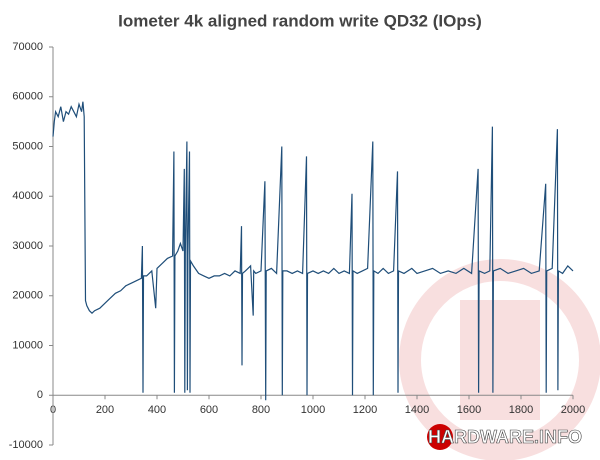 The height and width of the screenshot is (460, 600). I want to click on y-tick-label: 30000, so click(27, 246).